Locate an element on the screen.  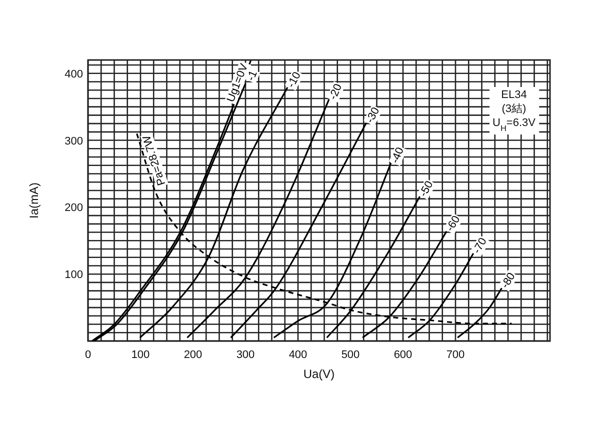
series: -60 is located at coordinates (413, 275).